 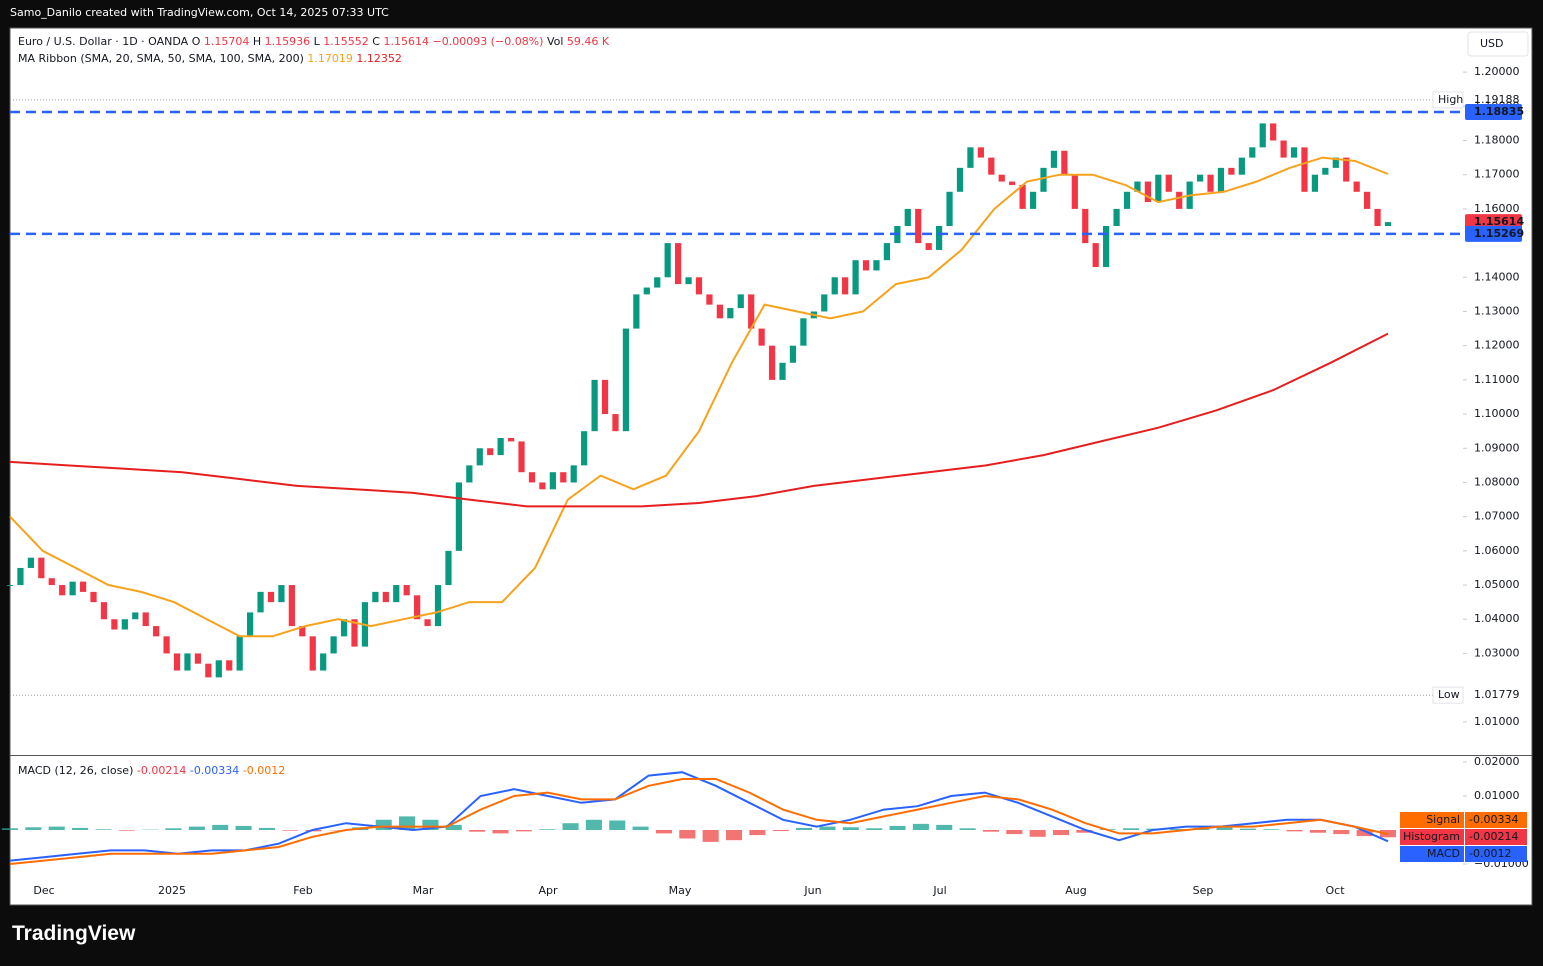 What do you see at coordinates (1203, 890) in the screenshot?
I see `x-tick-label: Sep` at bounding box center [1203, 890].